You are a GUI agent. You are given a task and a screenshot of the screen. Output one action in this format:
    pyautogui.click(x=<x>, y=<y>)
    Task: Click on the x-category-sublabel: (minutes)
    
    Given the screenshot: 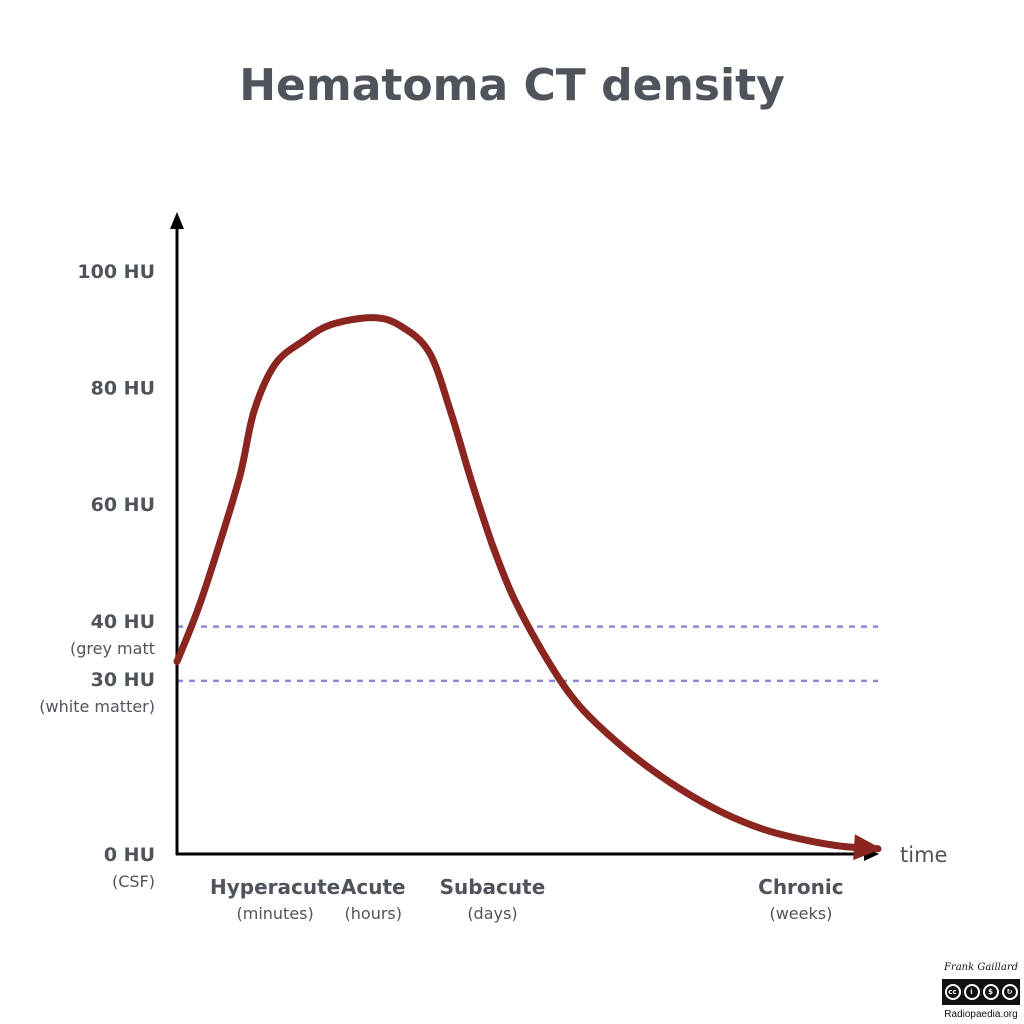 What is the action you would take?
    pyautogui.click(x=275, y=913)
    